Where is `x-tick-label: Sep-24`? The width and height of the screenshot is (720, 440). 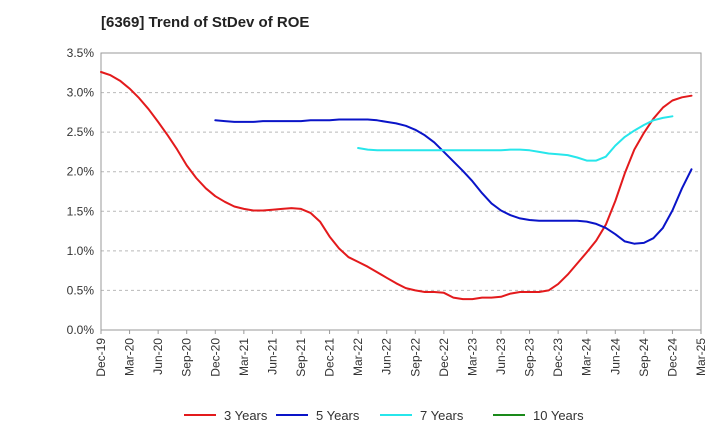
x-tick-label: Sep-24 is located at coordinates (644, 357).